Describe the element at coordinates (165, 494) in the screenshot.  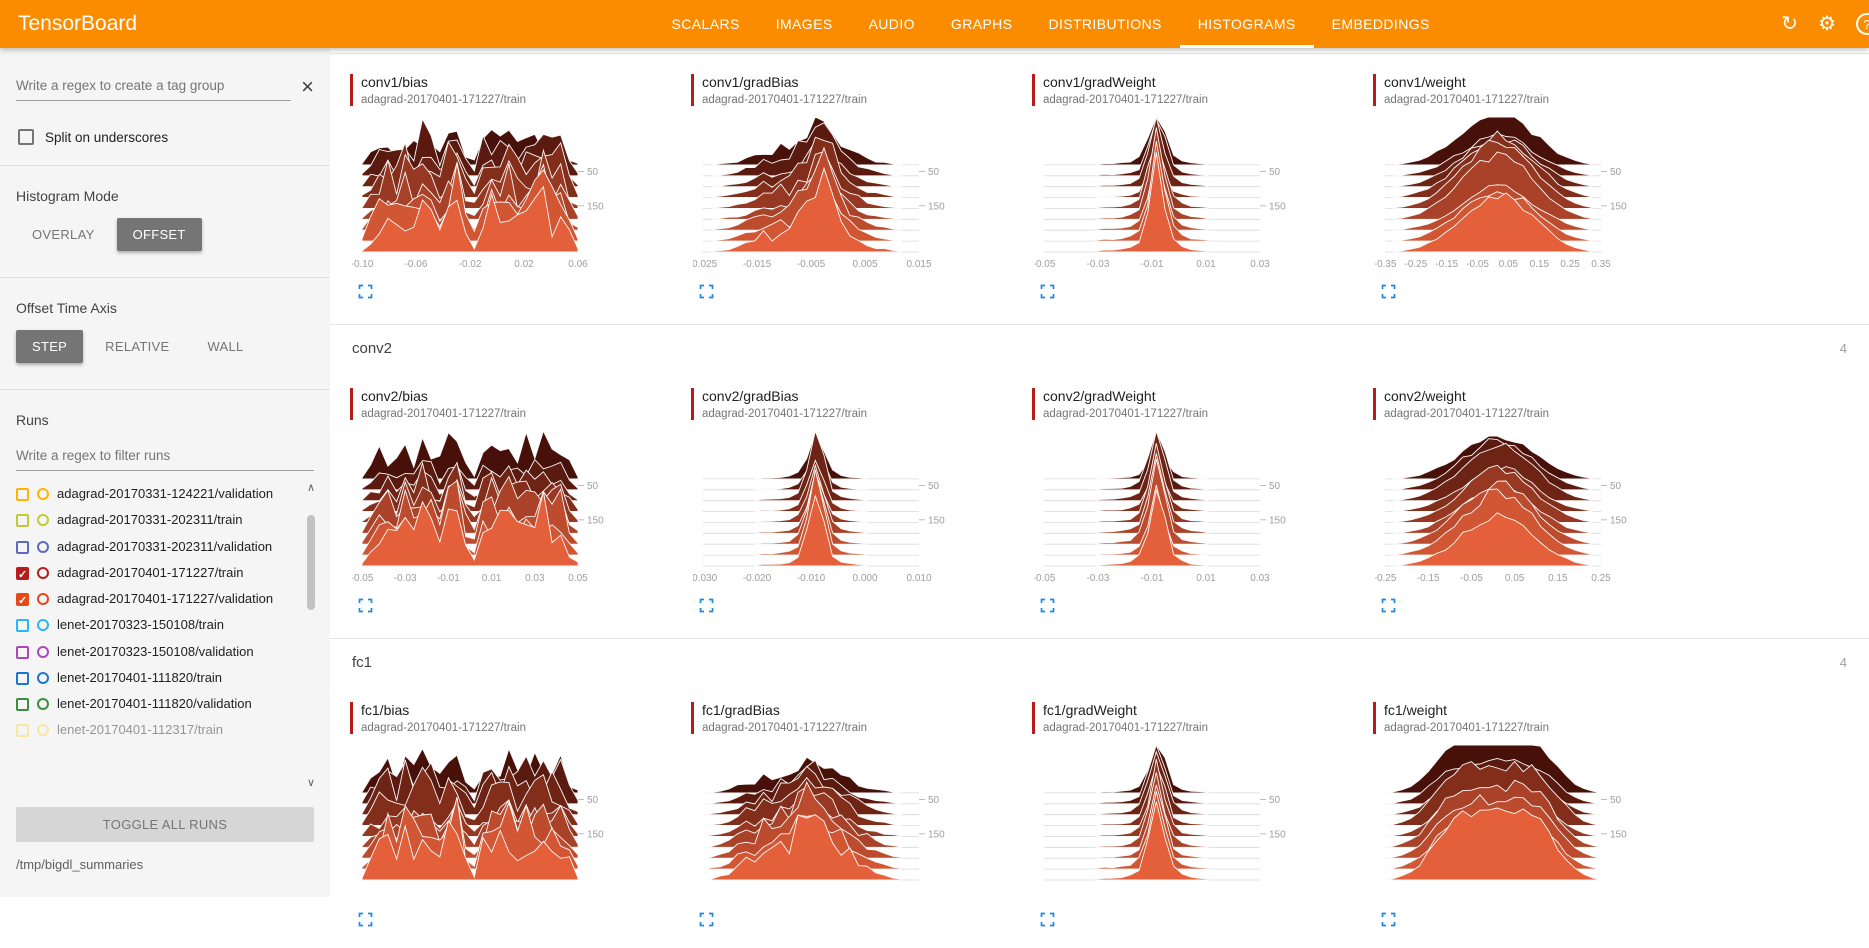
I see `run-row: adagrad-20170331-124221/validation` at that location.